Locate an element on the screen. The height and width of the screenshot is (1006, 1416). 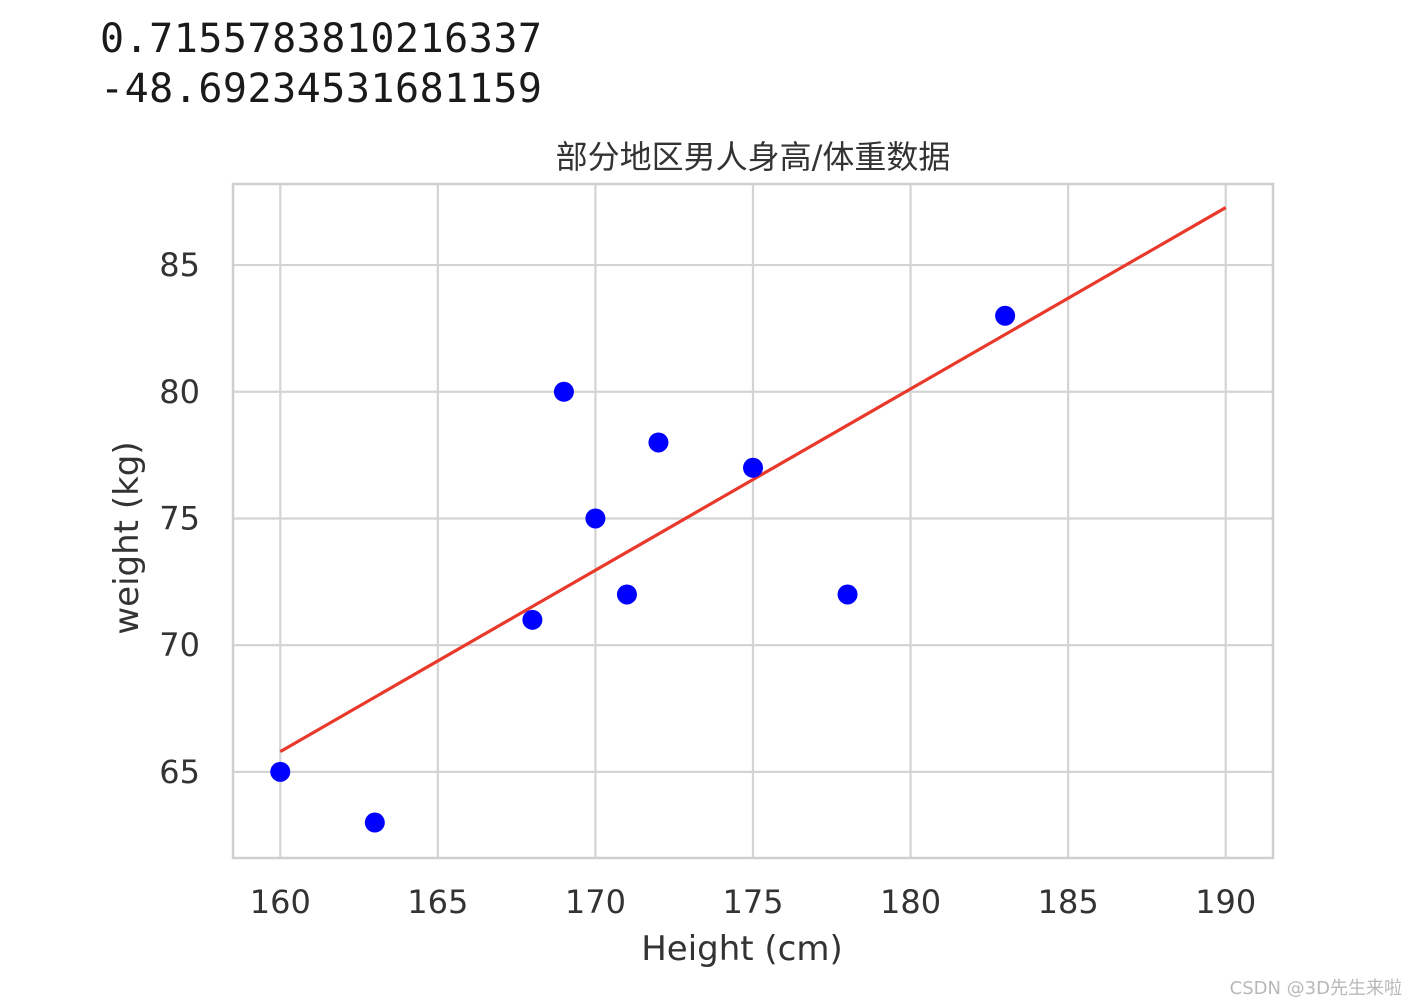
chart-title: 部分地区男人身高/体重数据 is located at coordinates (753, 157).